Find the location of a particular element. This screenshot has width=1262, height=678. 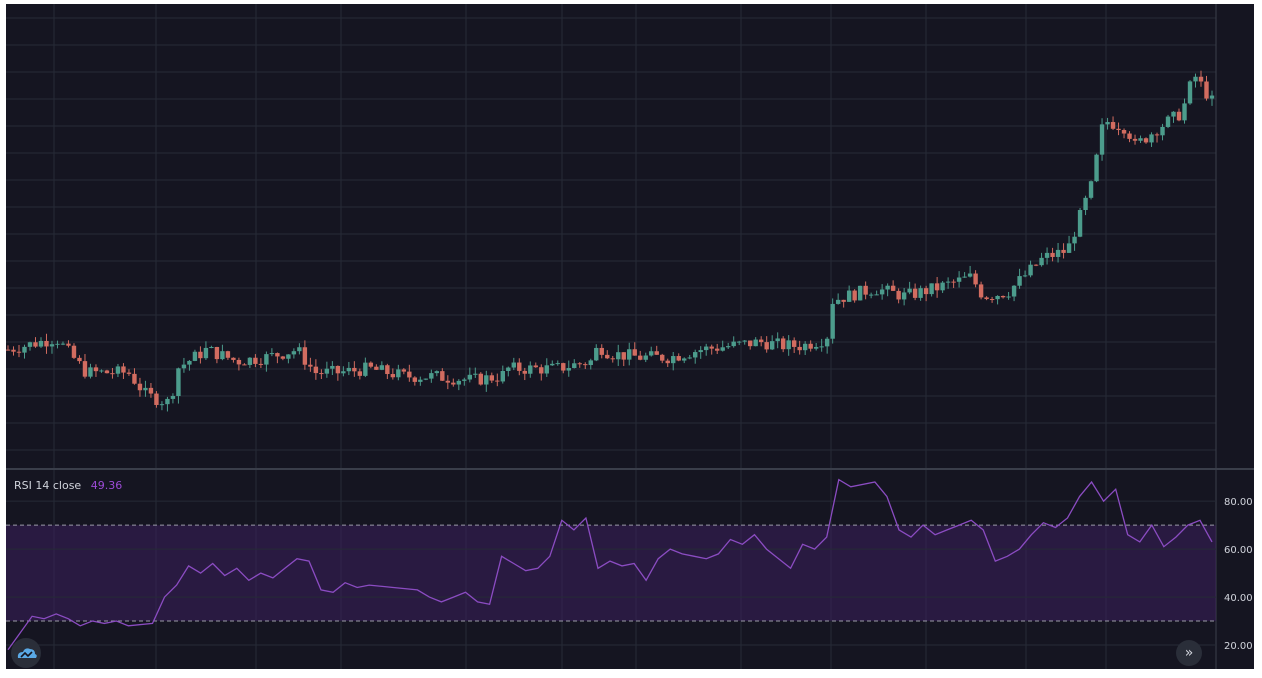

tradingview-cloud-icon is located at coordinates (26, 653).